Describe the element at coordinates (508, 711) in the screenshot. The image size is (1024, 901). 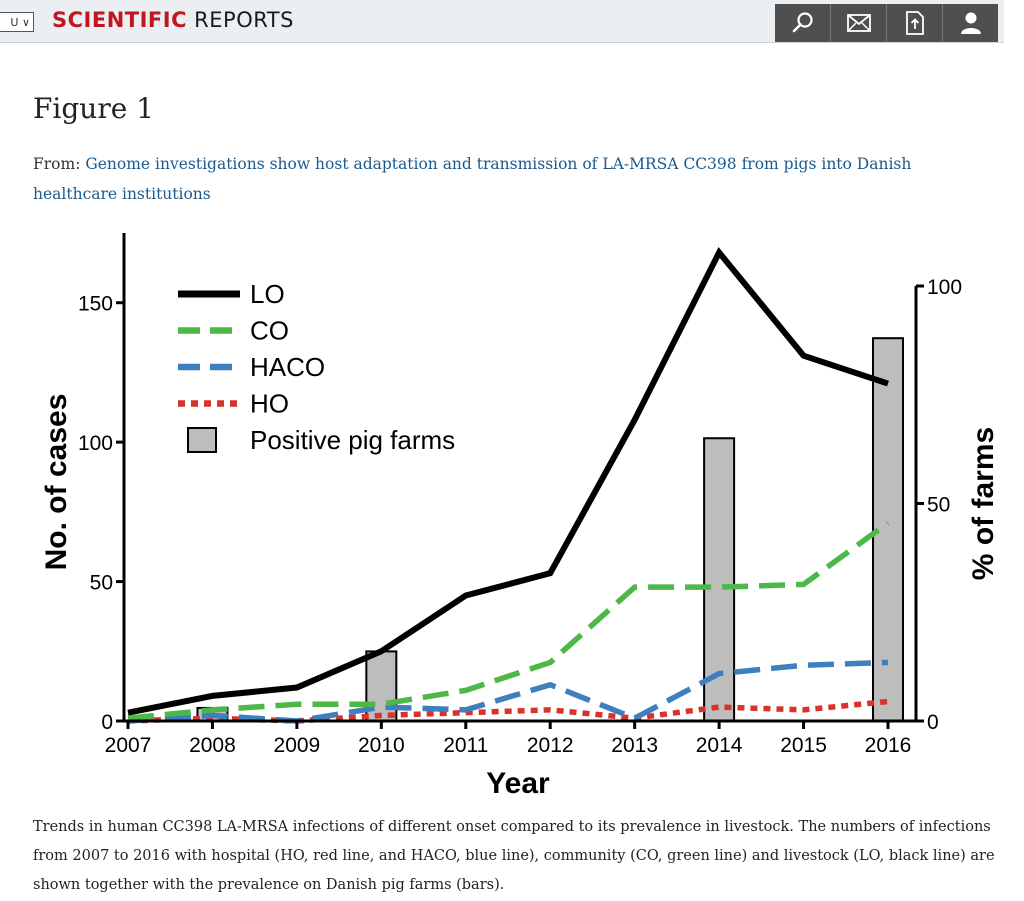
I see `line-ho` at that location.